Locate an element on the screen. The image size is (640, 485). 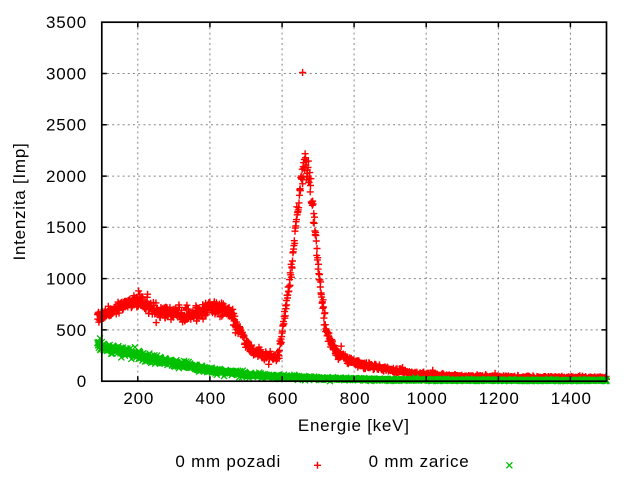
svg-text: 2000 is located at coordinates (66, 176).